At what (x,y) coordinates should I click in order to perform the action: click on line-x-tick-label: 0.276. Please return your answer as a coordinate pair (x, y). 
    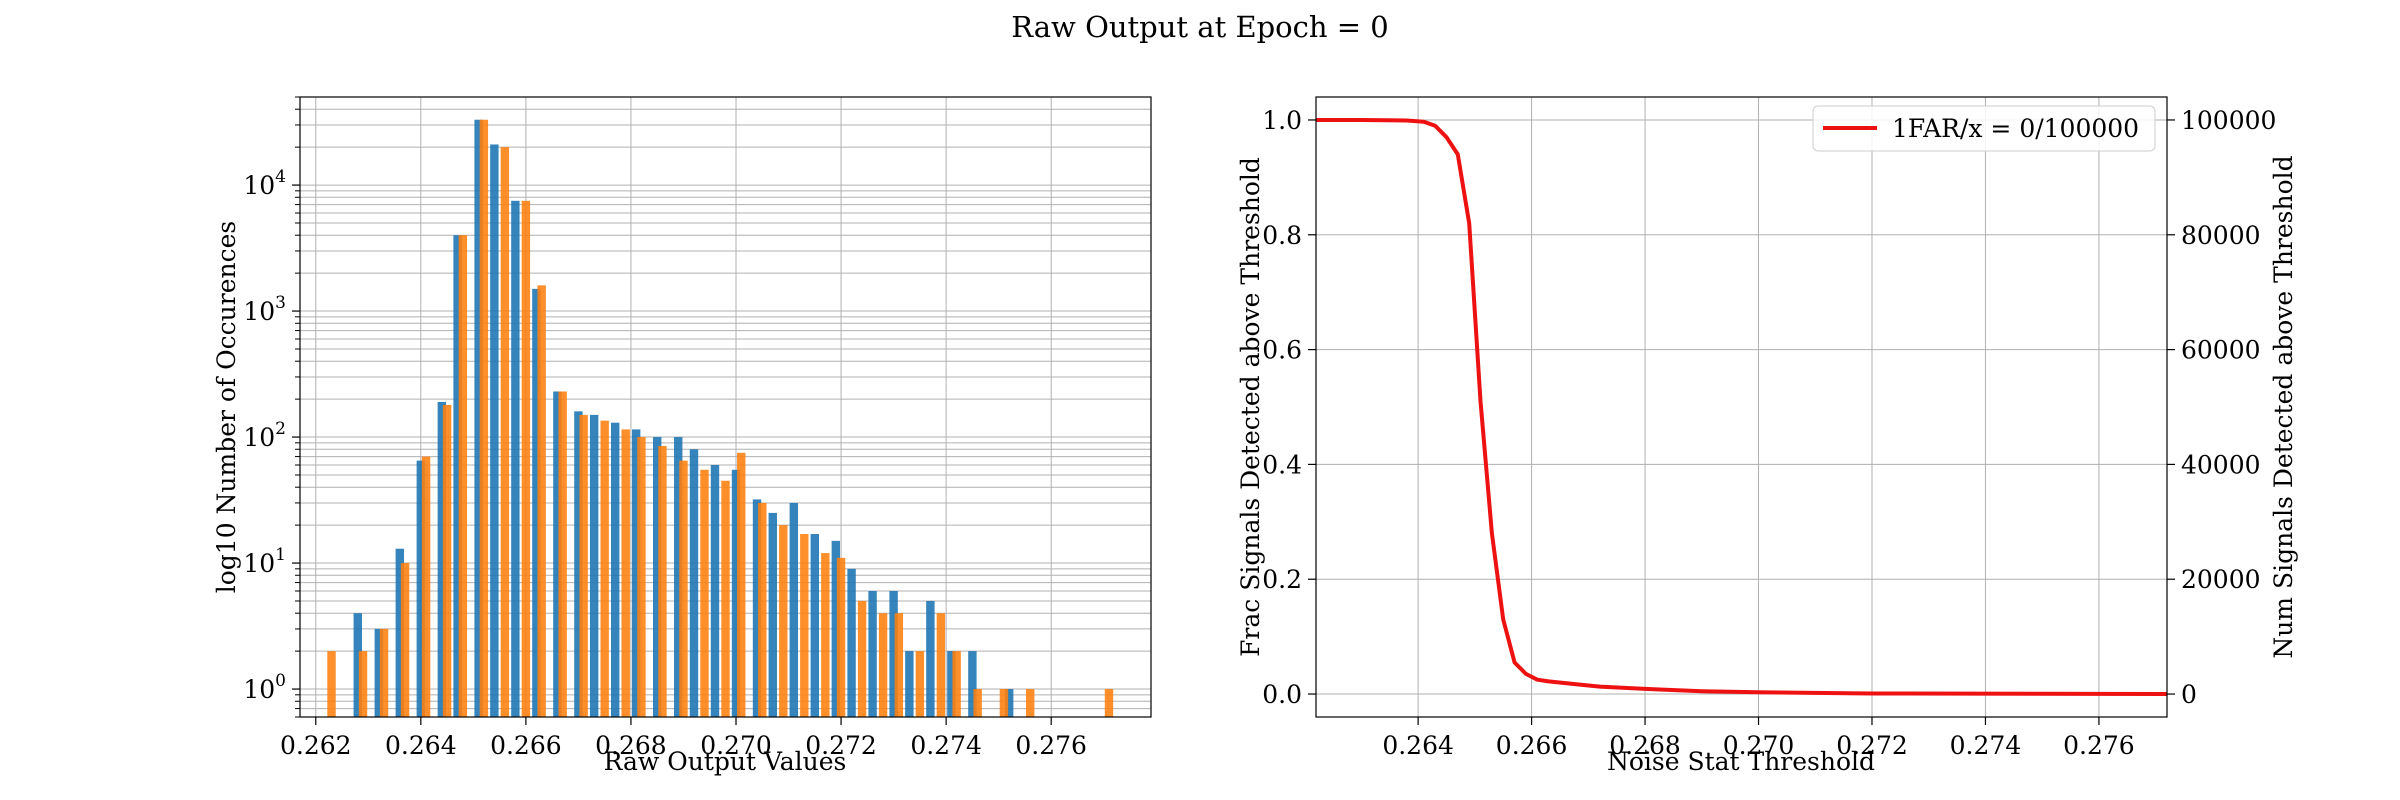
    Looking at the image, I should click on (2099, 745).